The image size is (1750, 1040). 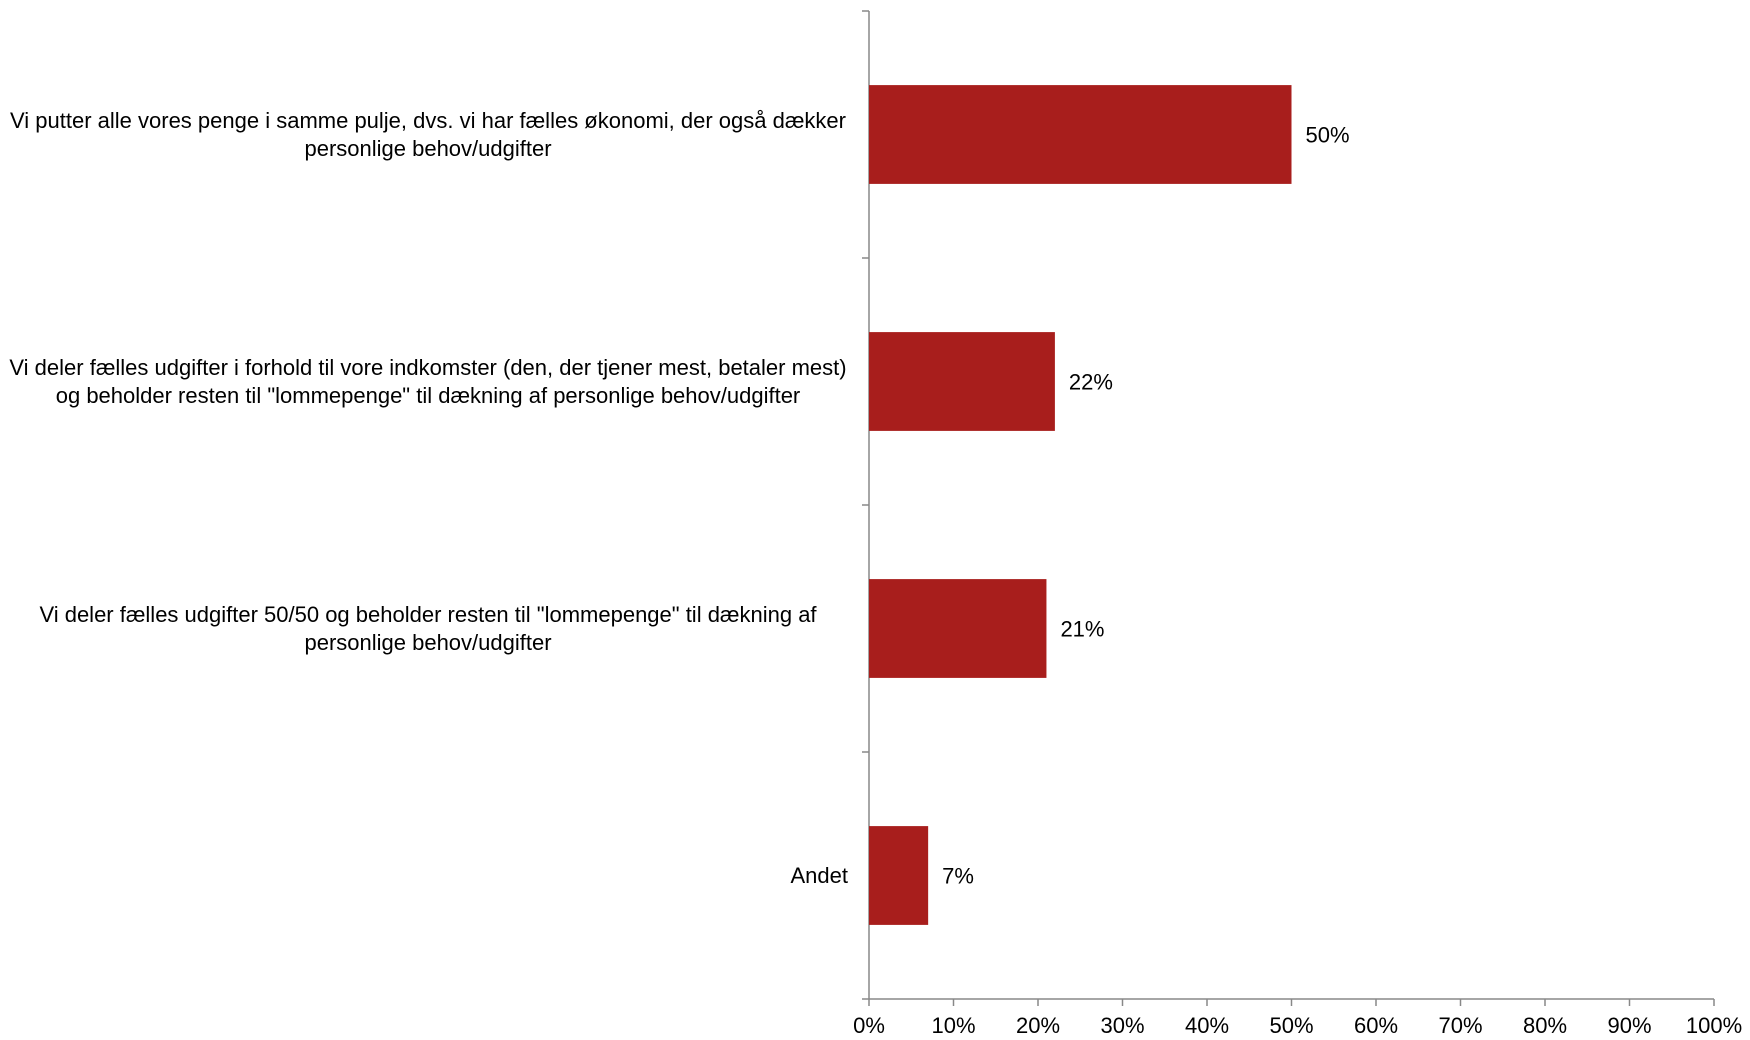 What do you see at coordinates (1122, 1025) in the screenshot?
I see `x-tick-label: 30%` at bounding box center [1122, 1025].